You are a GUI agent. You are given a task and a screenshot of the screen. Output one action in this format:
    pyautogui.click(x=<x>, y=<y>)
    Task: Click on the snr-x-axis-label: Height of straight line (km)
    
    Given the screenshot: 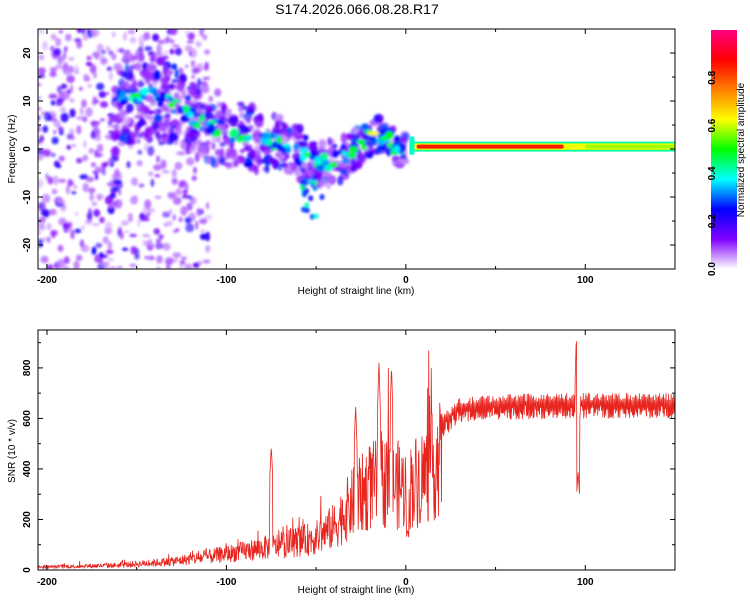 What is the action you would take?
    pyautogui.click(x=356, y=590)
    